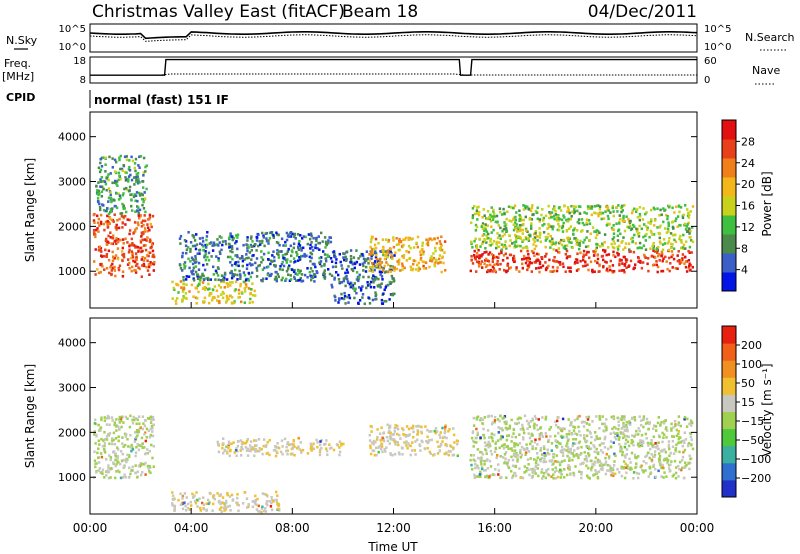 The width and height of the screenshot is (800, 554). I want to click on freq-trace, so click(393, 67).